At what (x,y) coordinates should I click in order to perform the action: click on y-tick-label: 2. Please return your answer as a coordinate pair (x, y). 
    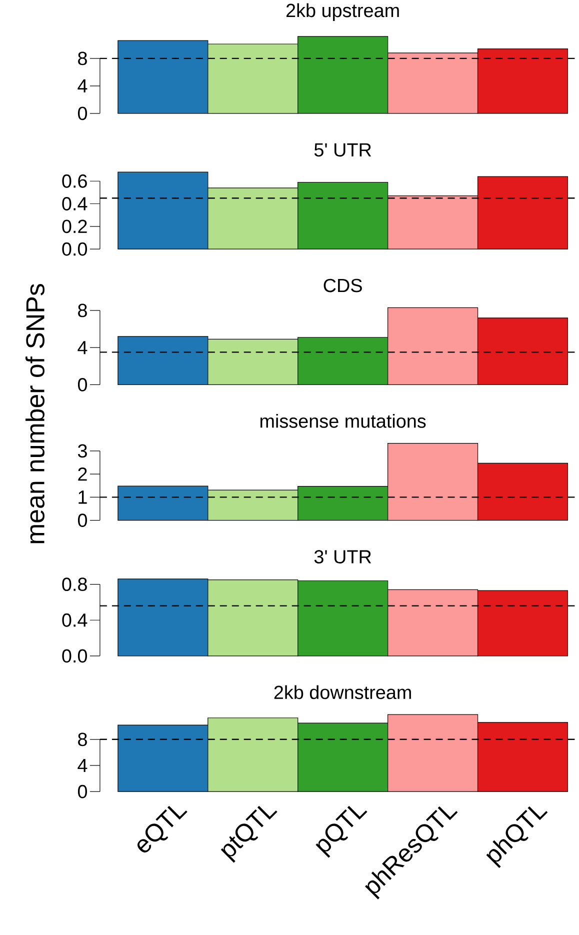
    Looking at the image, I should click on (82, 474).